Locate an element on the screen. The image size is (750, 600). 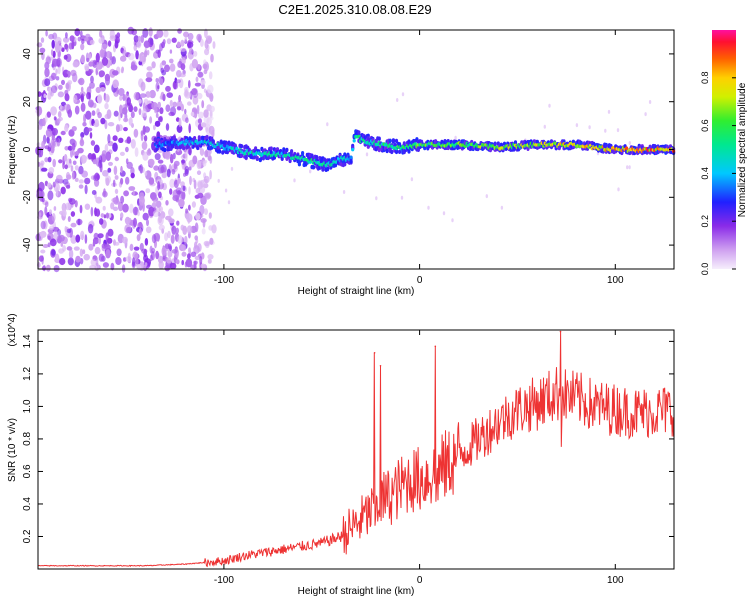
snr-x-tick-label: -100 is located at coordinates (224, 580).